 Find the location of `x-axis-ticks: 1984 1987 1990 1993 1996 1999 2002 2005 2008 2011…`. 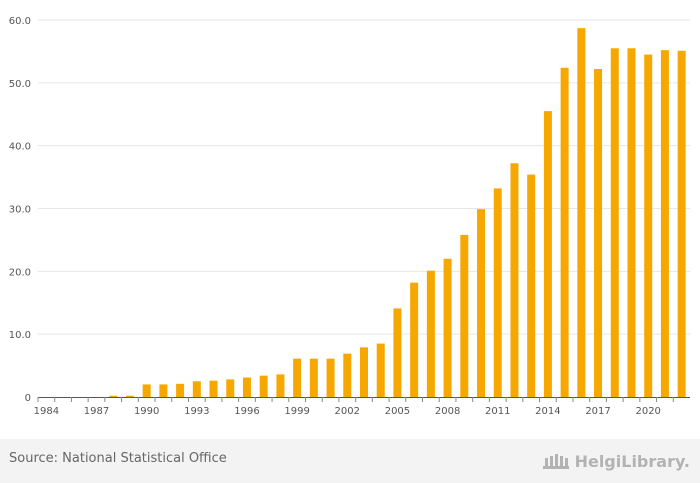

x-axis-ticks: 1984 1987 1990 1993 1996 1999 2002 2005 2008 2011… is located at coordinates (354, 407).